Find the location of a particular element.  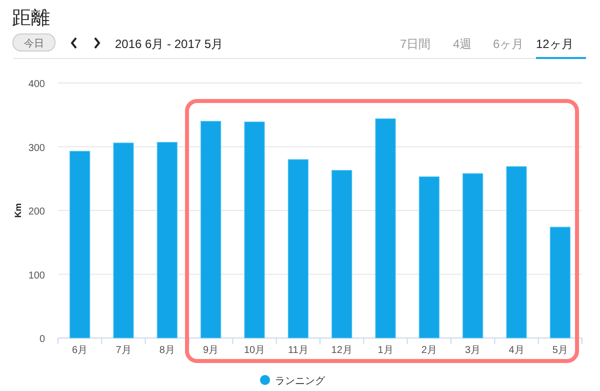

x-tick-label: 7月 is located at coordinates (124, 350).